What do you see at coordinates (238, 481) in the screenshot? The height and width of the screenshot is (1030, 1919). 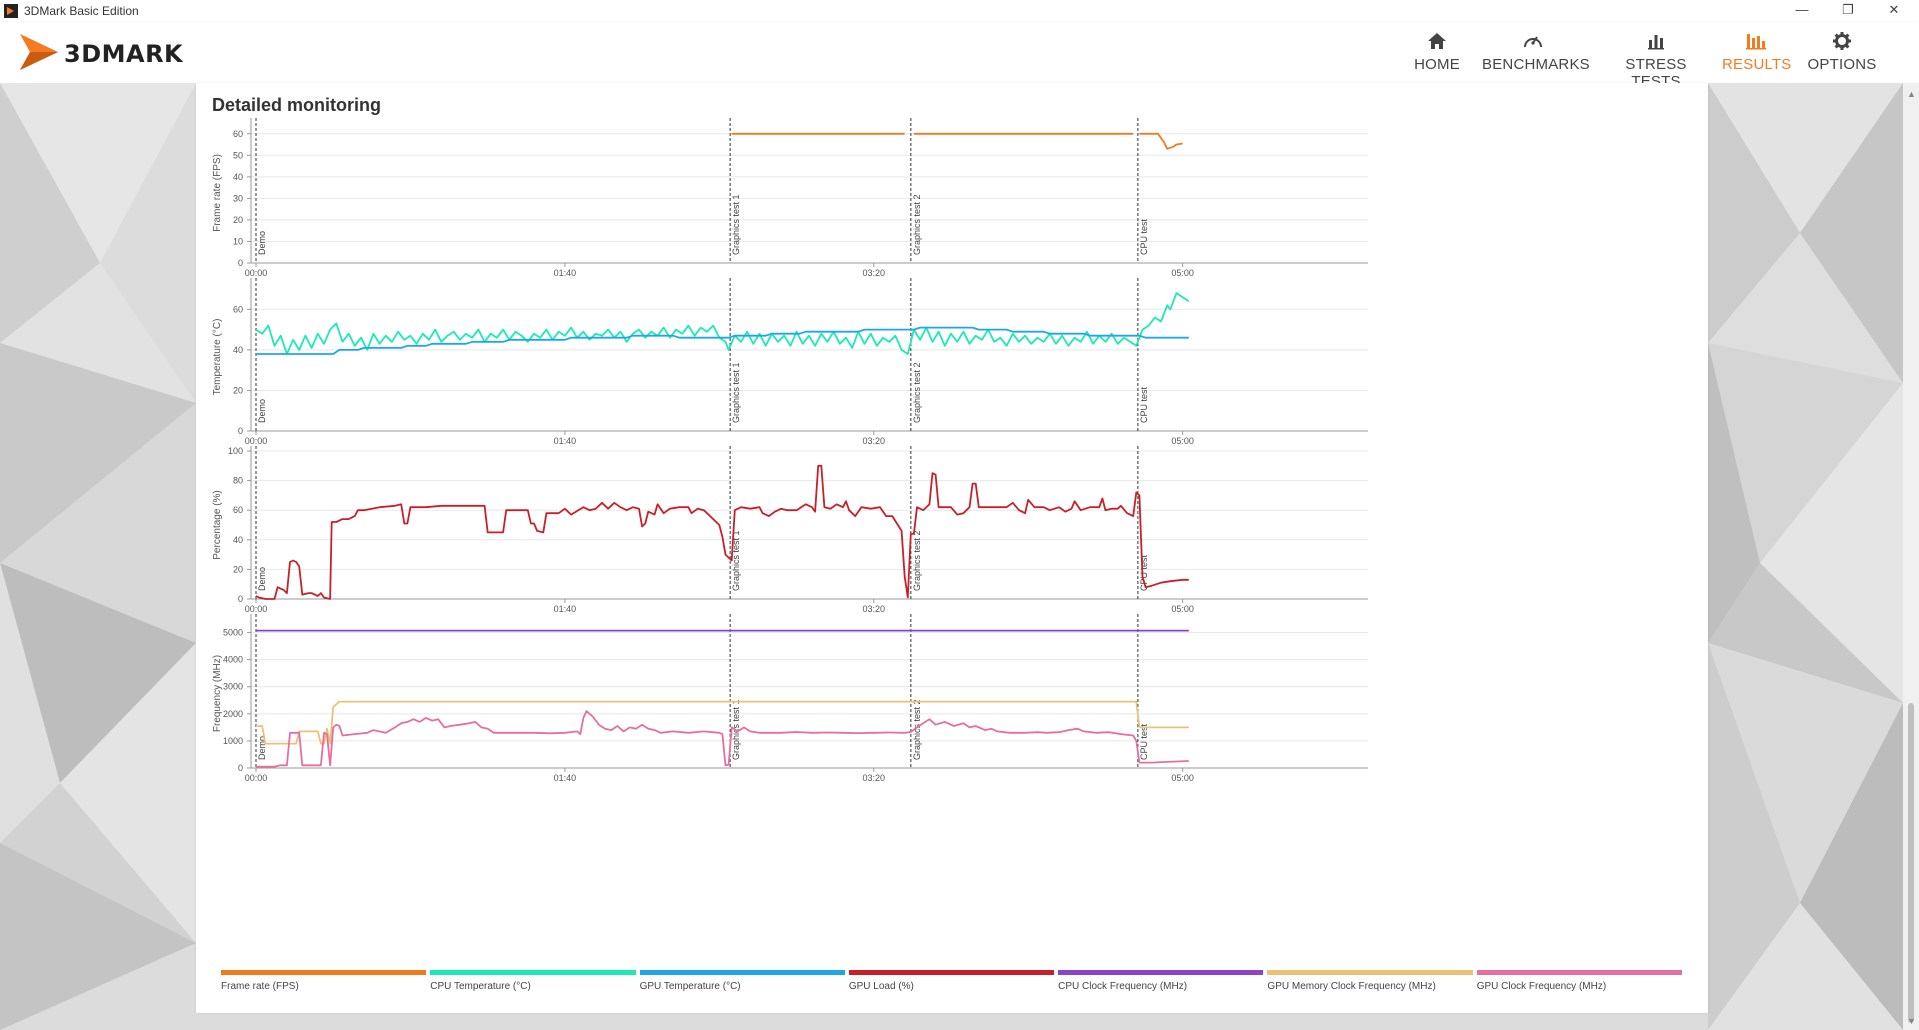 I see `y-tick-label: 80` at bounding box center [238, 481].